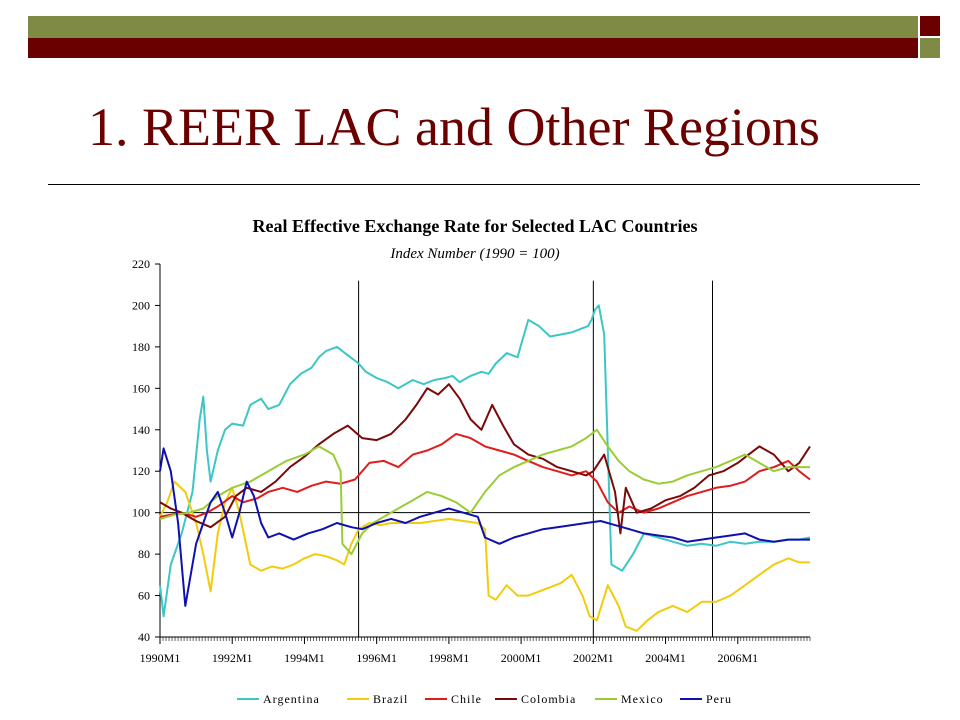 The image size is (960, 720). Describe the element at coordinates (141, 388) in the screenshot. I see `y-tick-label: 160` at that location.